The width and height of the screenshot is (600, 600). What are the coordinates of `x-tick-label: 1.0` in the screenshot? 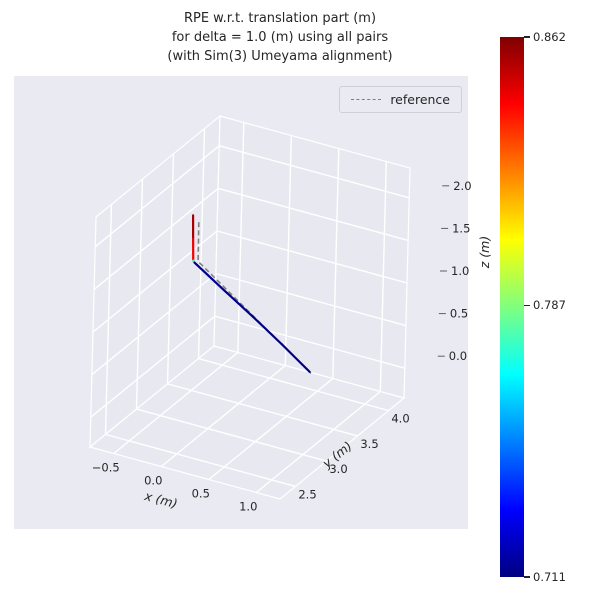 It's located at (248, 507).